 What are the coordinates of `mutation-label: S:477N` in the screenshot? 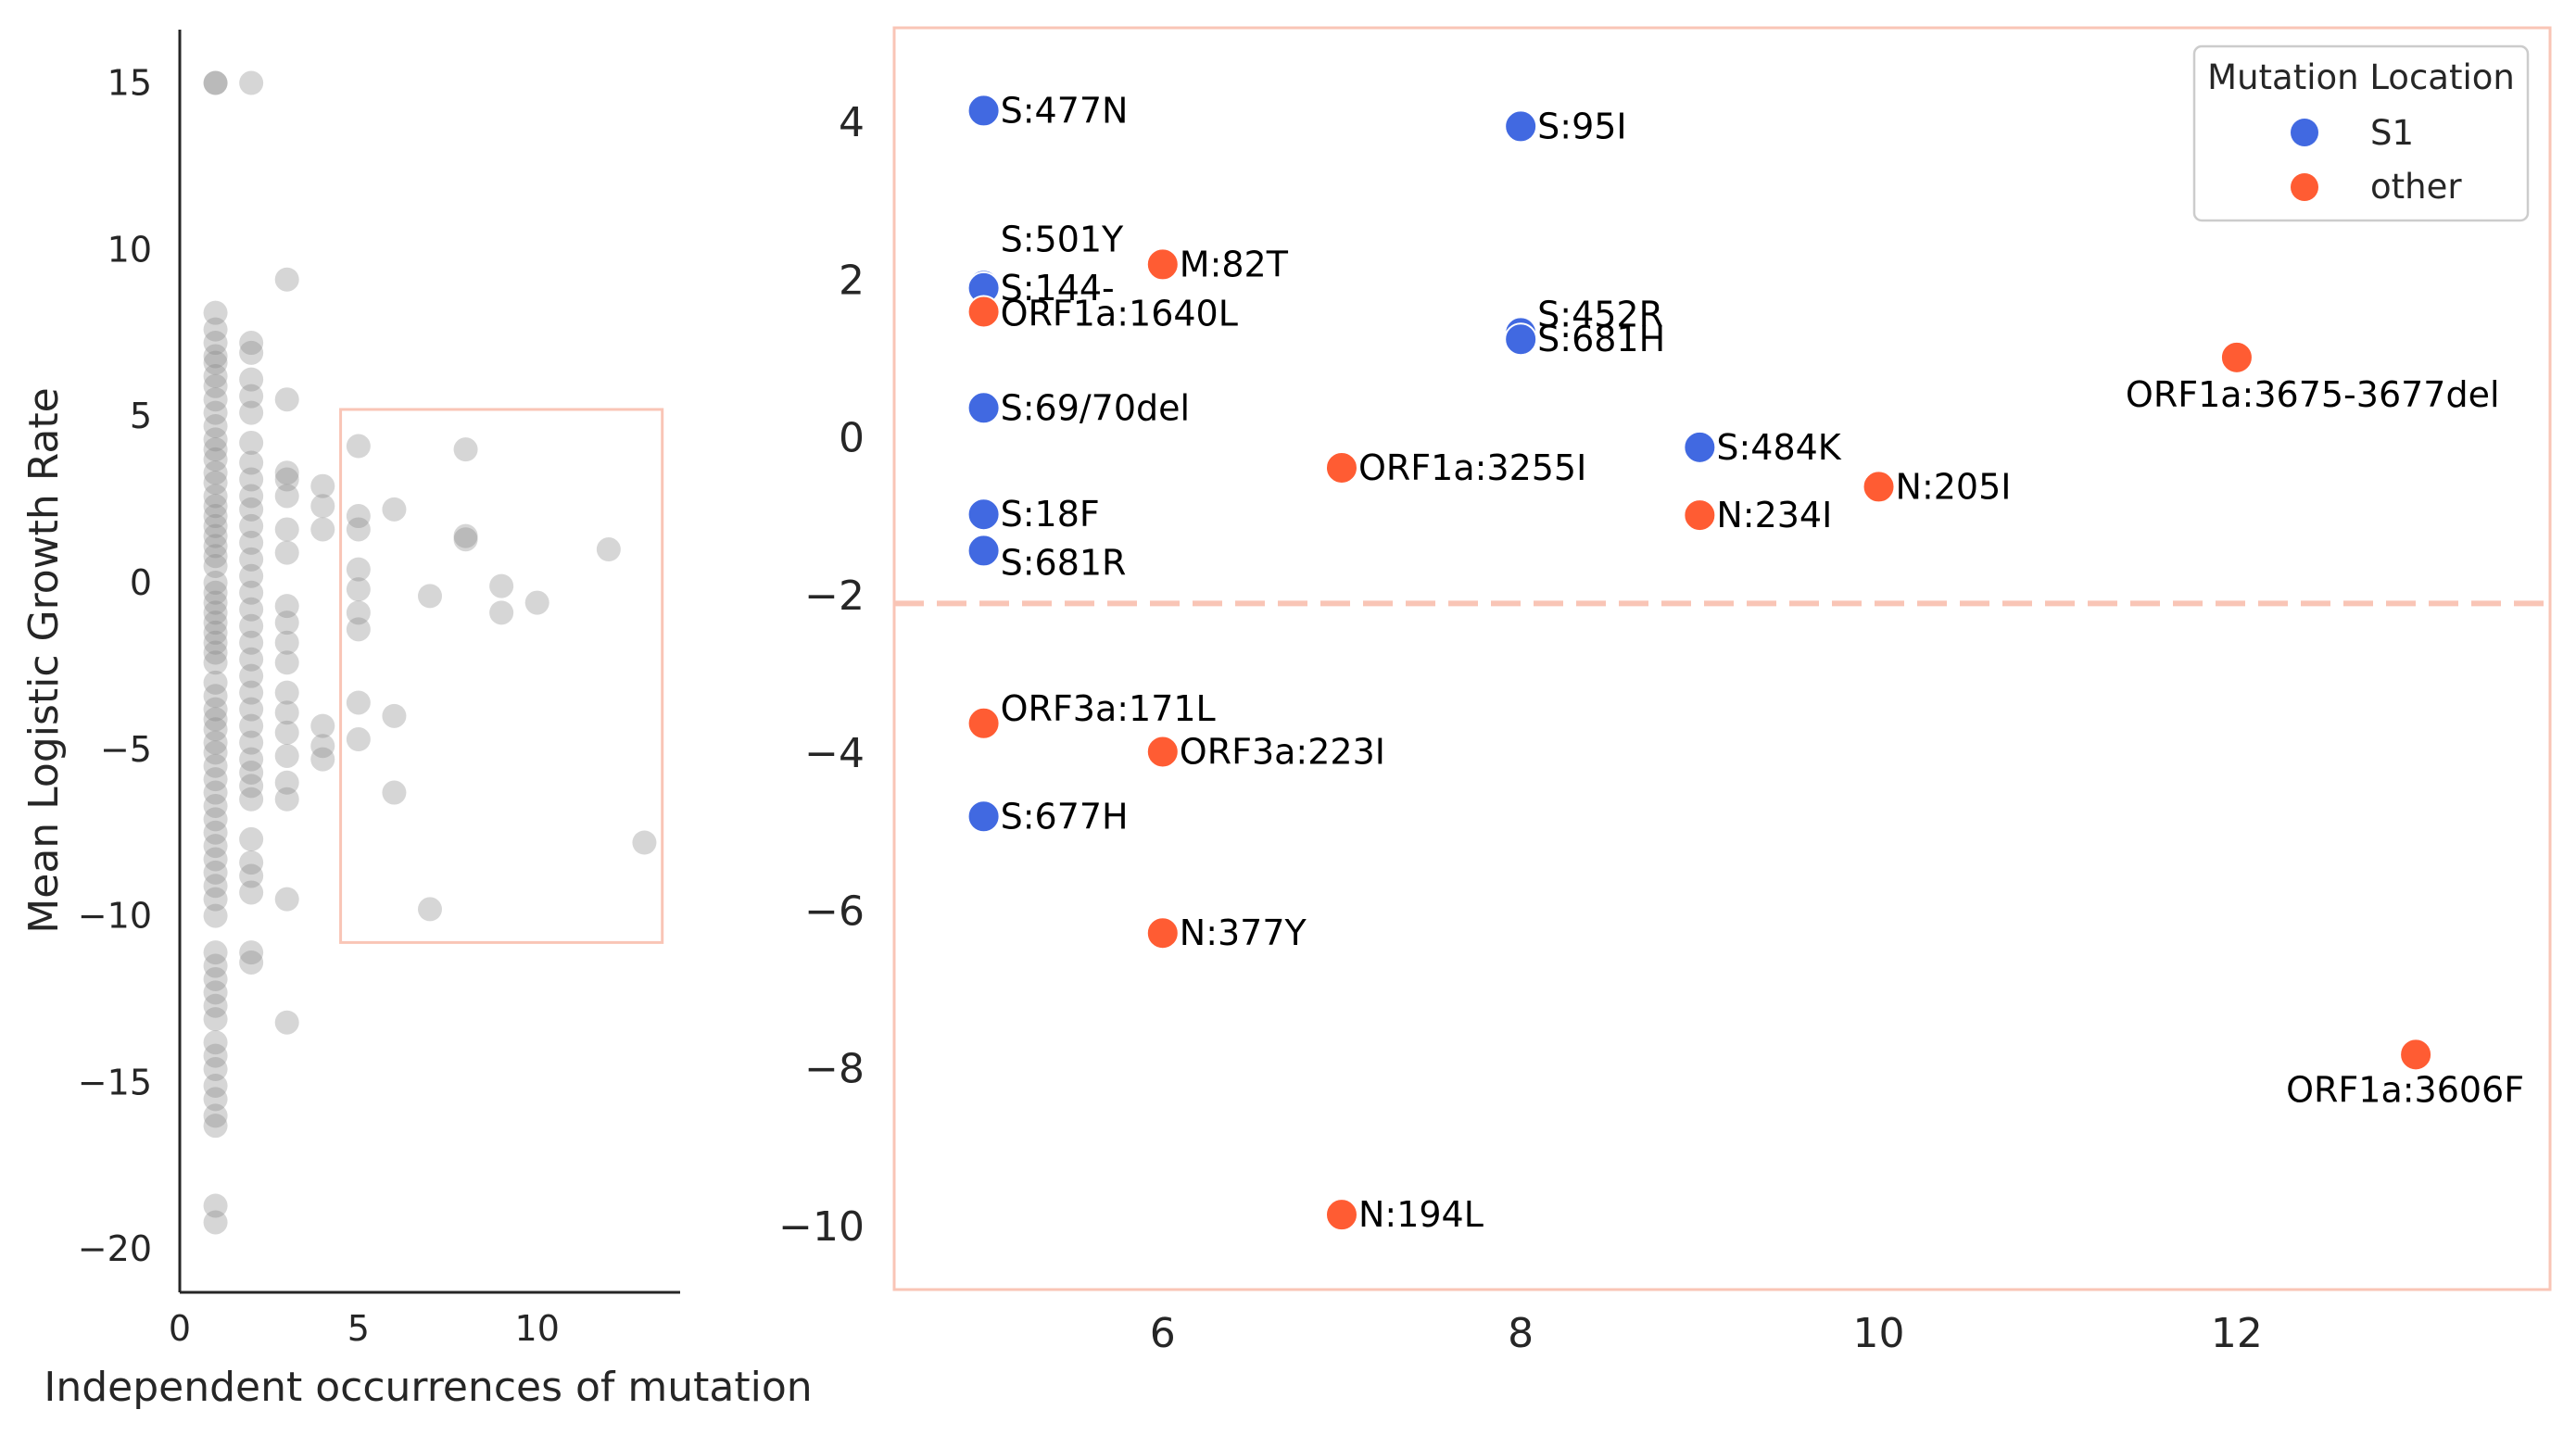 It's located at (1065, 111).